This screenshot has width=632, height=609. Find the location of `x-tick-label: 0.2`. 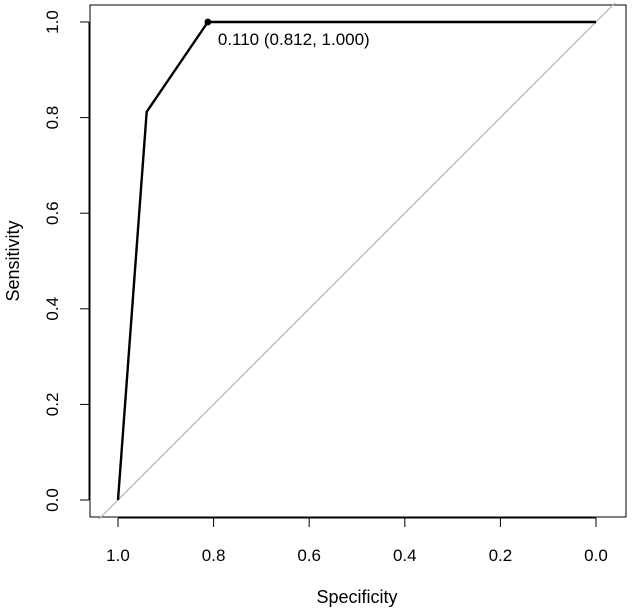

x-tick-label: 0.2 is located at coordinates (501, 555).